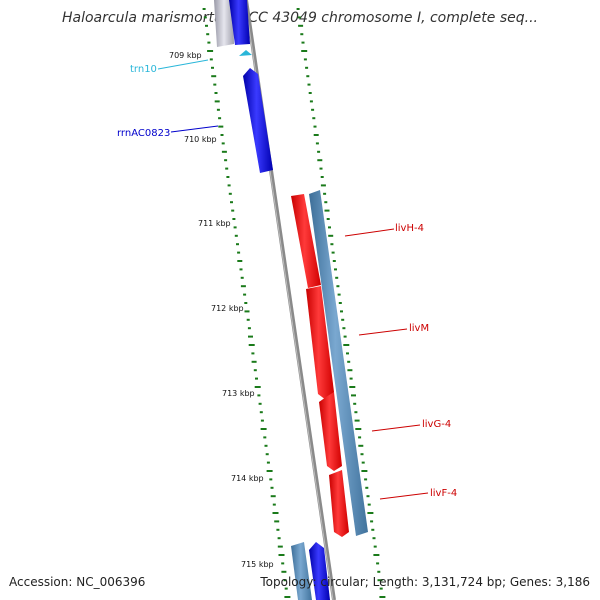 This screenshot has height=600, width=600. I want to click on partial-gene-blue-top, so click(239, 22).